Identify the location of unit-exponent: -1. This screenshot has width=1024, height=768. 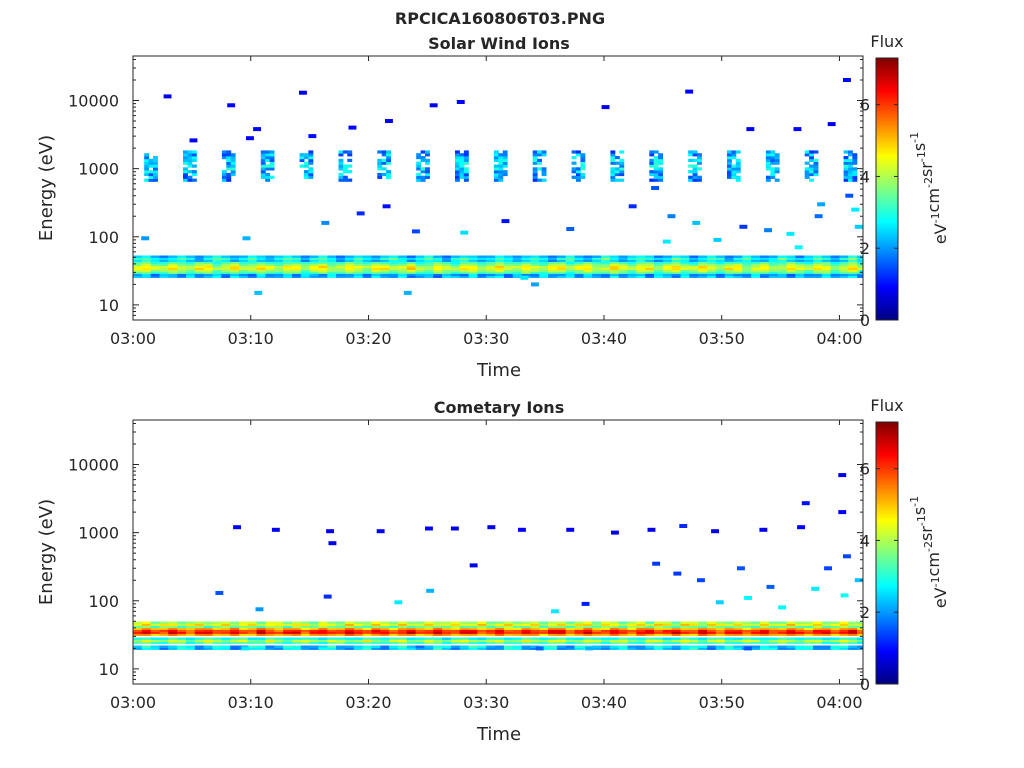
(914, 501).